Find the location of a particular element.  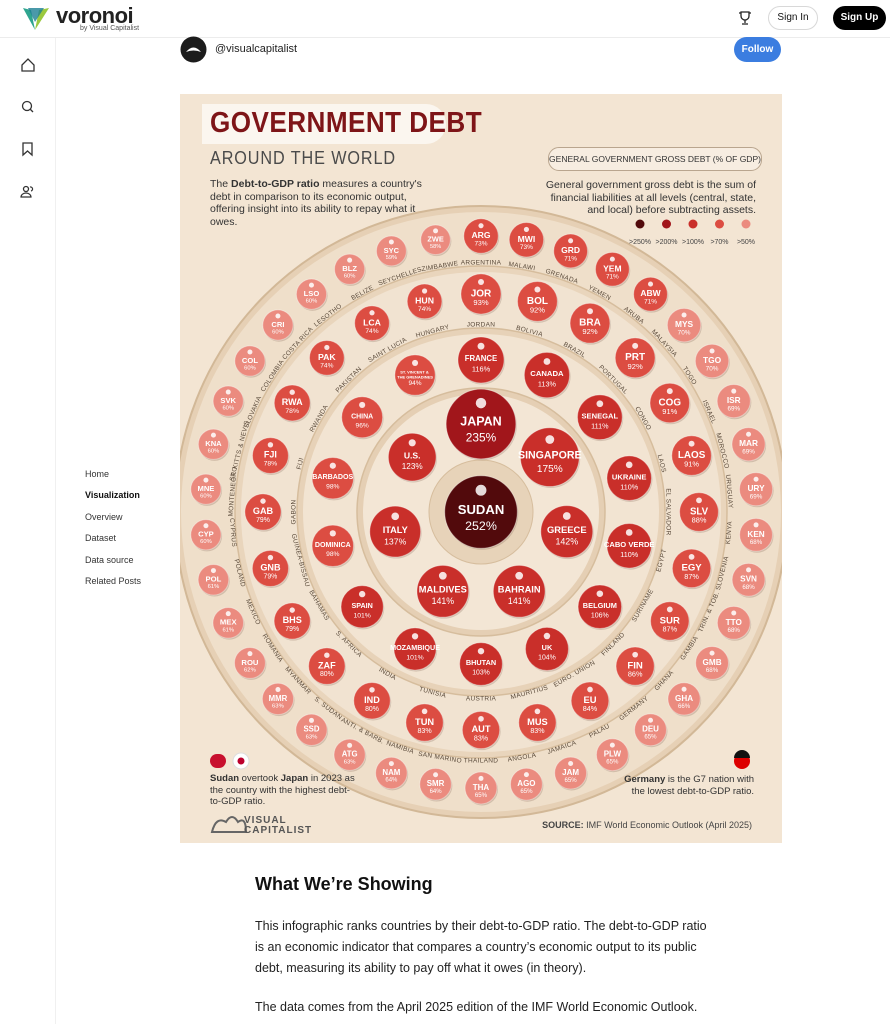

country-code: MEX is located at coordinates (229, 622).